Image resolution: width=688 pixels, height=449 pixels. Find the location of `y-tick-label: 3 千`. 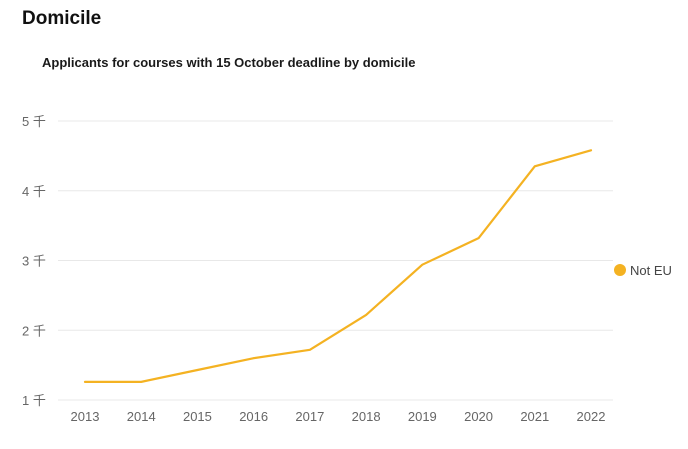

y-tick-label: 3 千 is located at coordinates (34, 261).